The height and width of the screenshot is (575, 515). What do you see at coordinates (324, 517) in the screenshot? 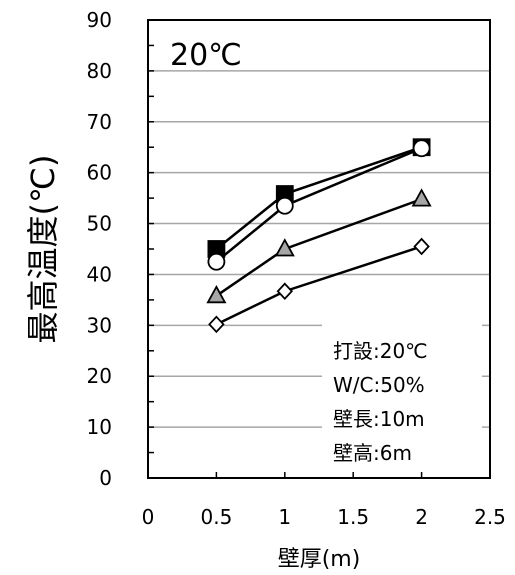
I see `x-tick-labels: 0 0.5 1 1.5 2 2.5` at bounding box center [324, 517].